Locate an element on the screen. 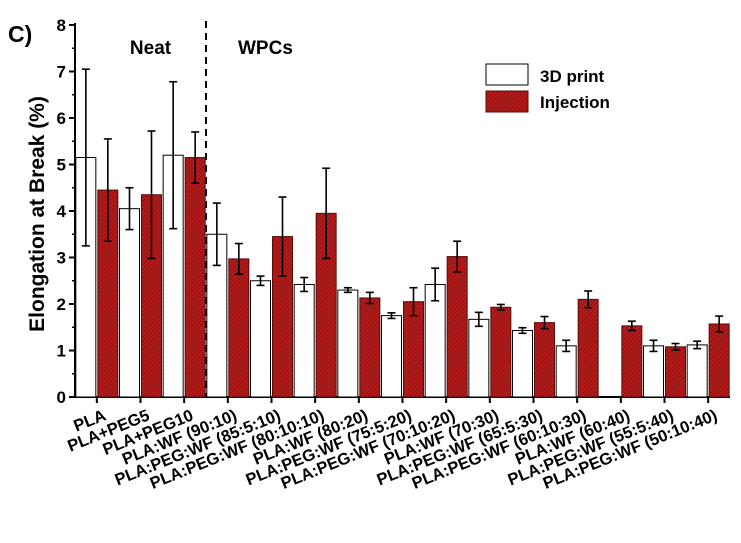  y-tick-label: 1 is located at coordinates (61, 351).